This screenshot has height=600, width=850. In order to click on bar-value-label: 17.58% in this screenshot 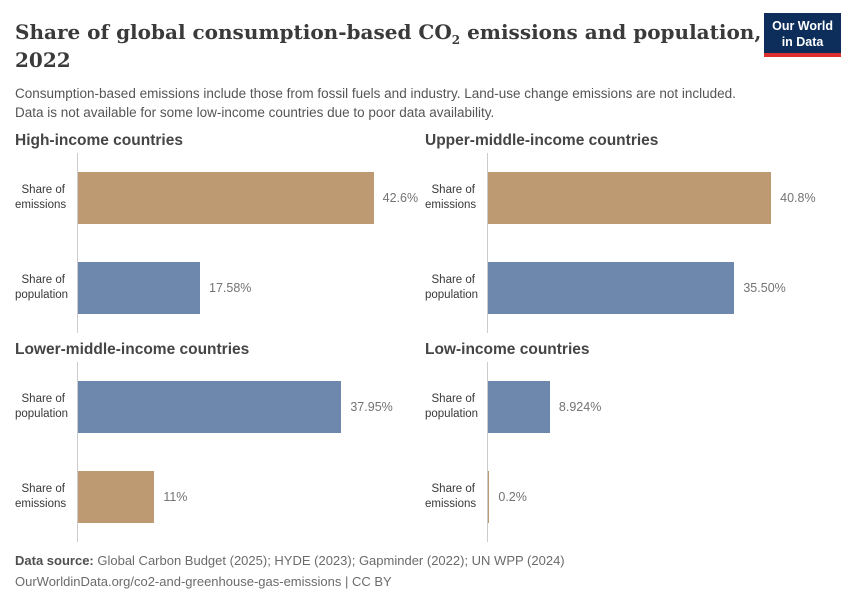, I will do `click(230, 288)`.